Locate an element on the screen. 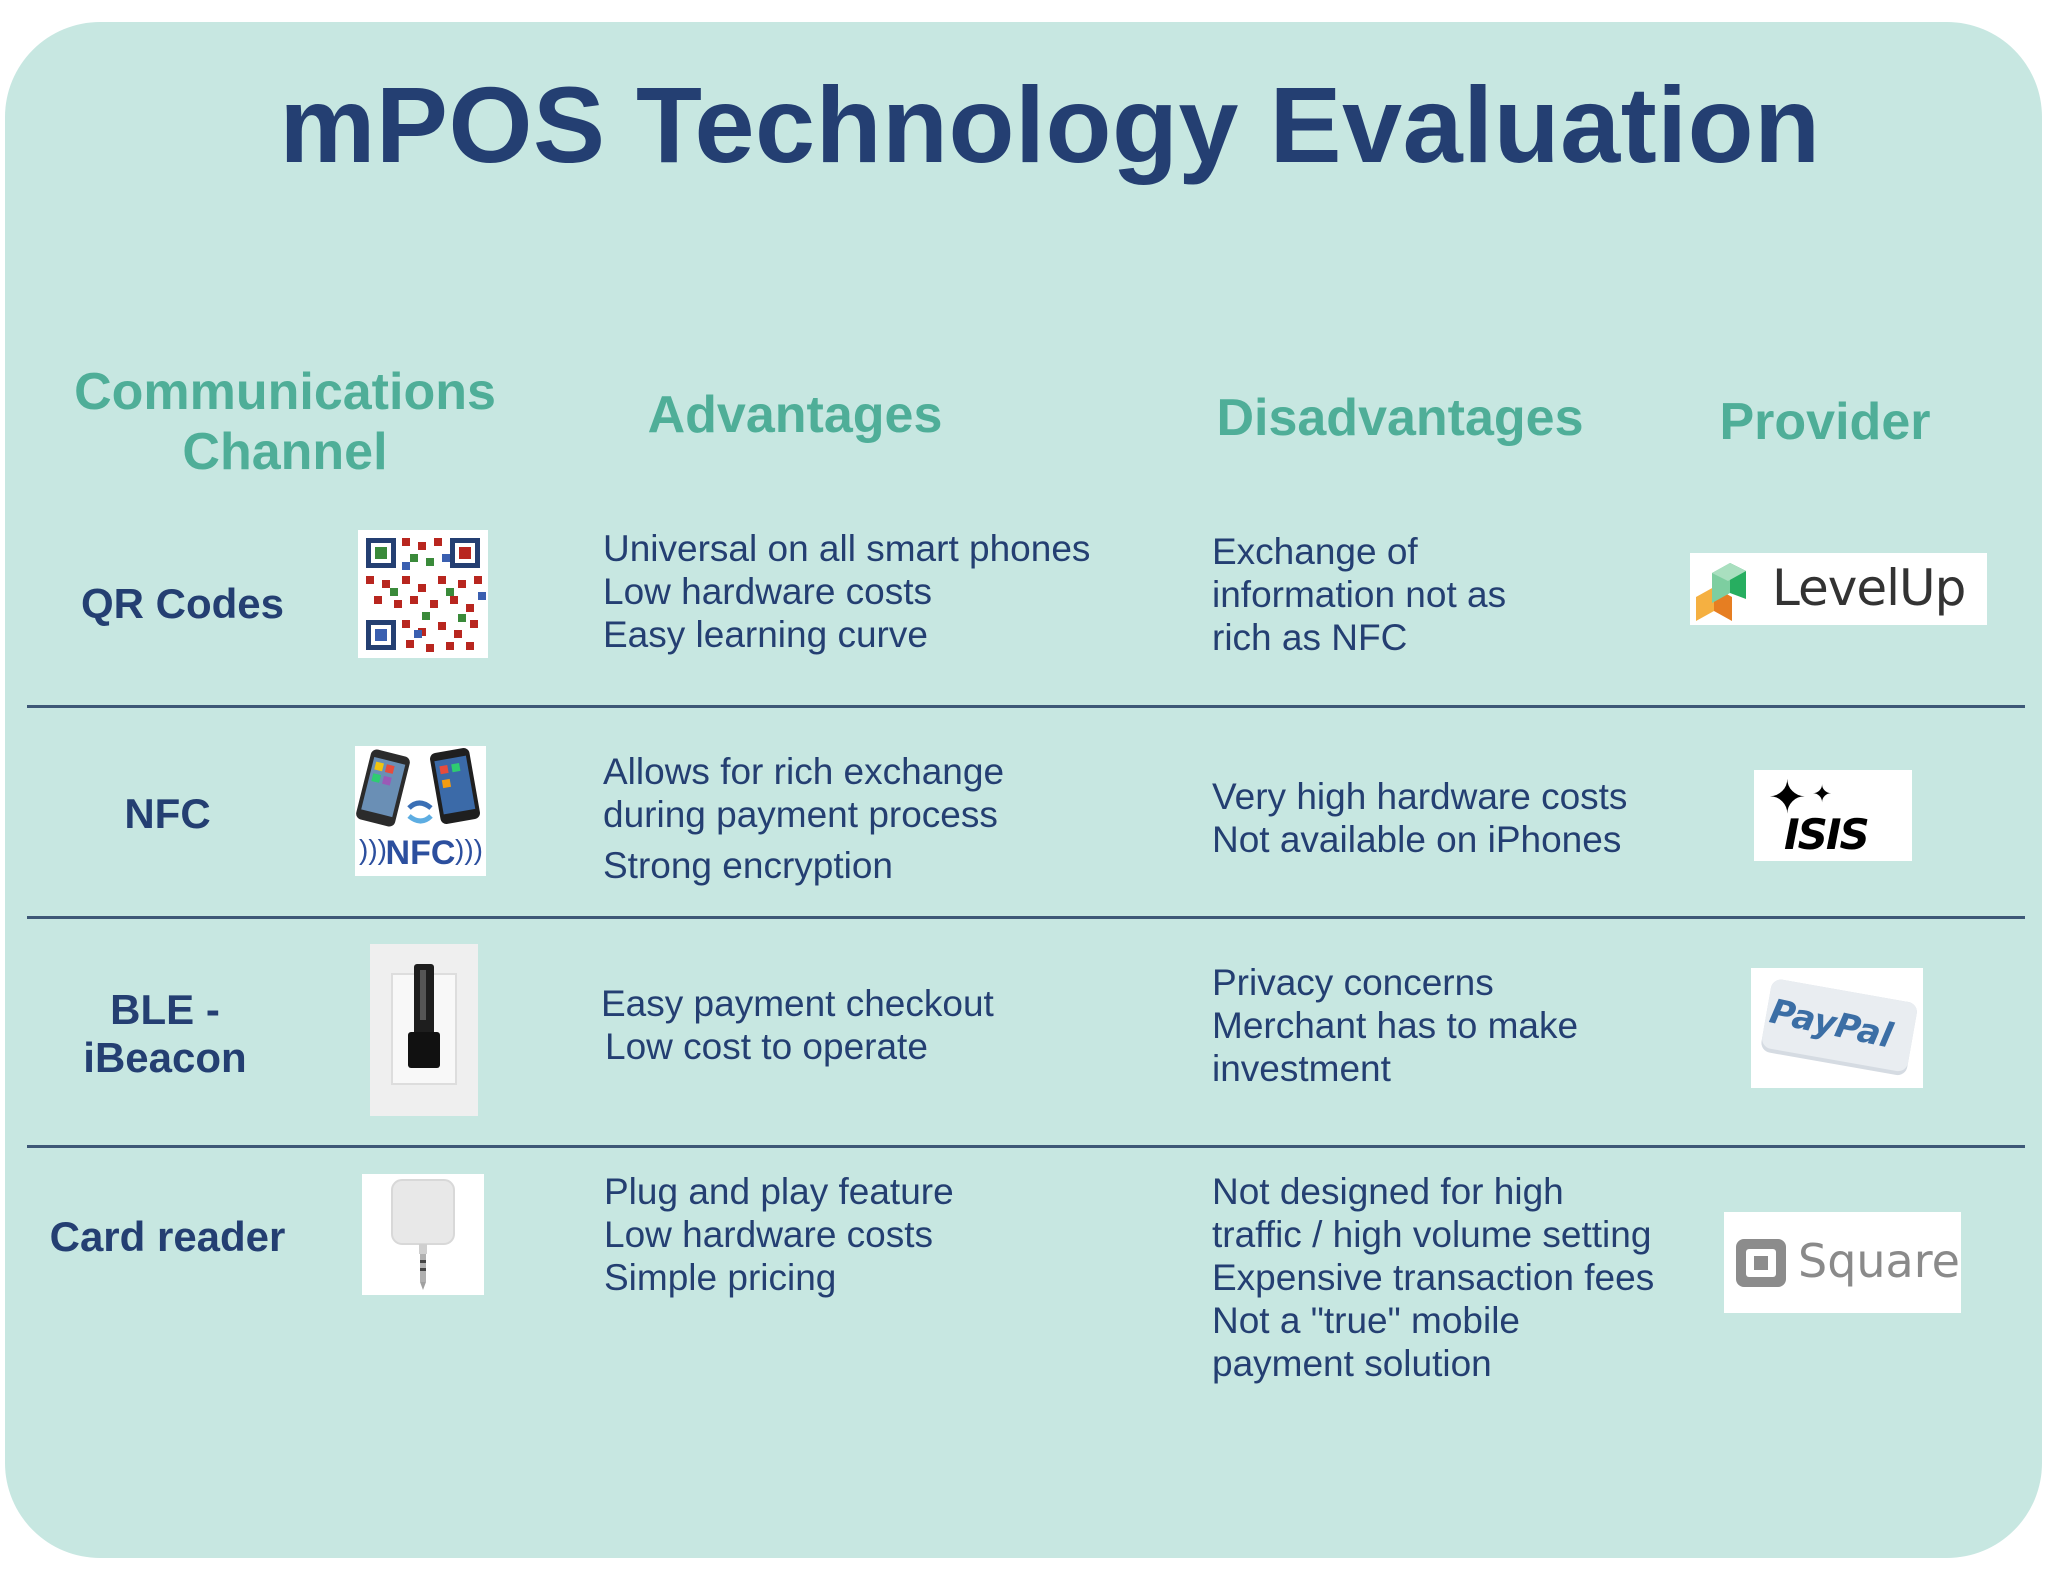 This screenshot has height=1582, width=2048. row-label-text: iBeacon is located at coordinates (165, 1057).